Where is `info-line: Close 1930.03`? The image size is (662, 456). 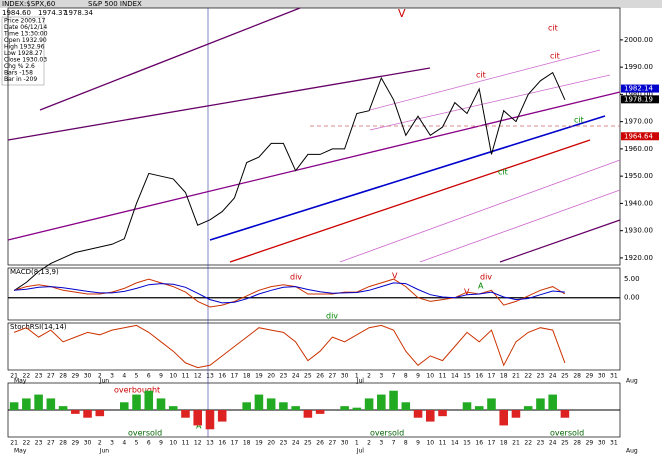 info-line: Close 1930.03 is located at coordinates (25, 60).